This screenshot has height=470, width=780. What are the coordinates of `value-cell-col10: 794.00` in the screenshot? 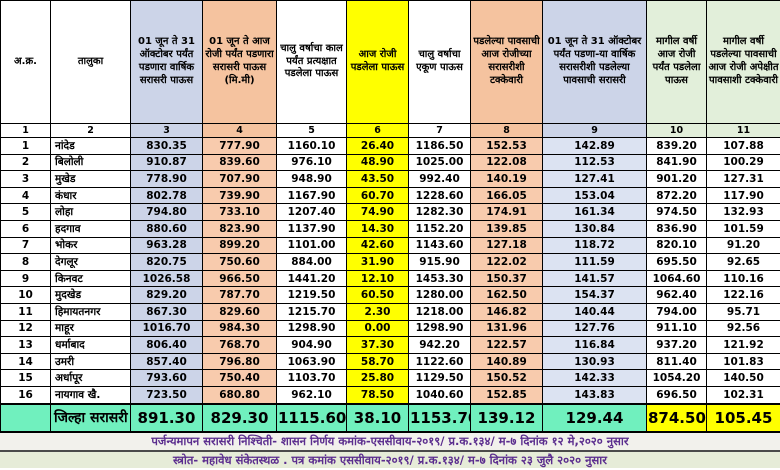 It's located at (676, 311).